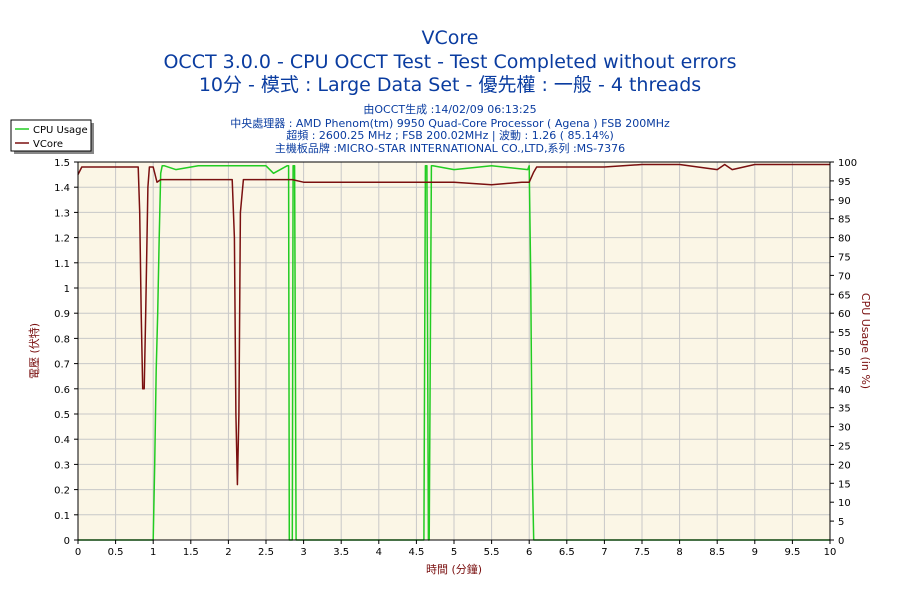  What do you see at coordinates (62, 188) in the screenshot?
I see `y-left-tick-label: 1.4` at bounding box center [62, 188].